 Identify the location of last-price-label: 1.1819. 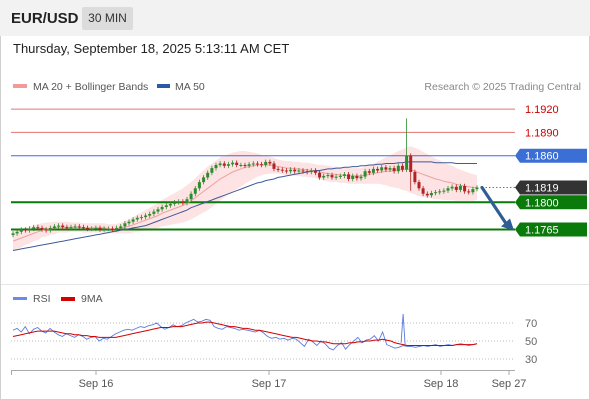
(542, 189).